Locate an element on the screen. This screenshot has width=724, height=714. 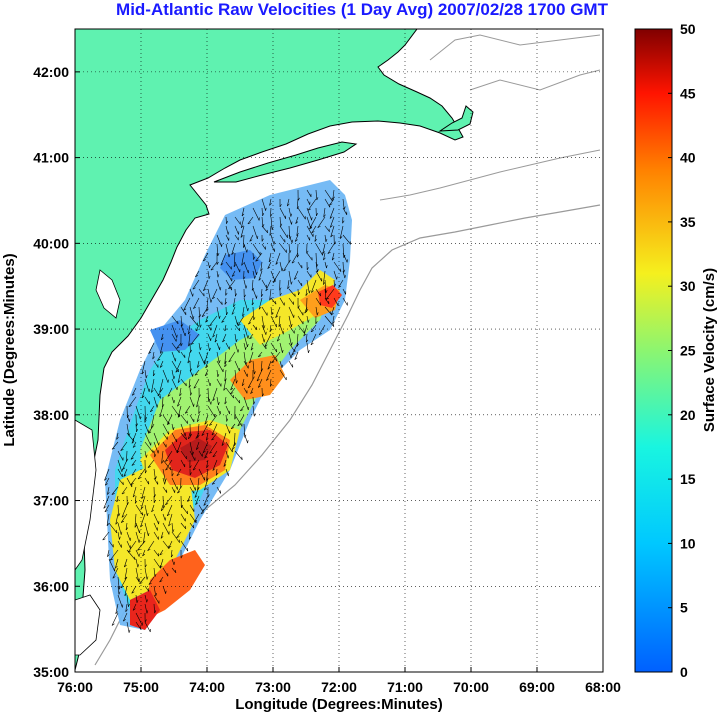
lon-tick-label: 70:00 is located at coordinates (471, 687).